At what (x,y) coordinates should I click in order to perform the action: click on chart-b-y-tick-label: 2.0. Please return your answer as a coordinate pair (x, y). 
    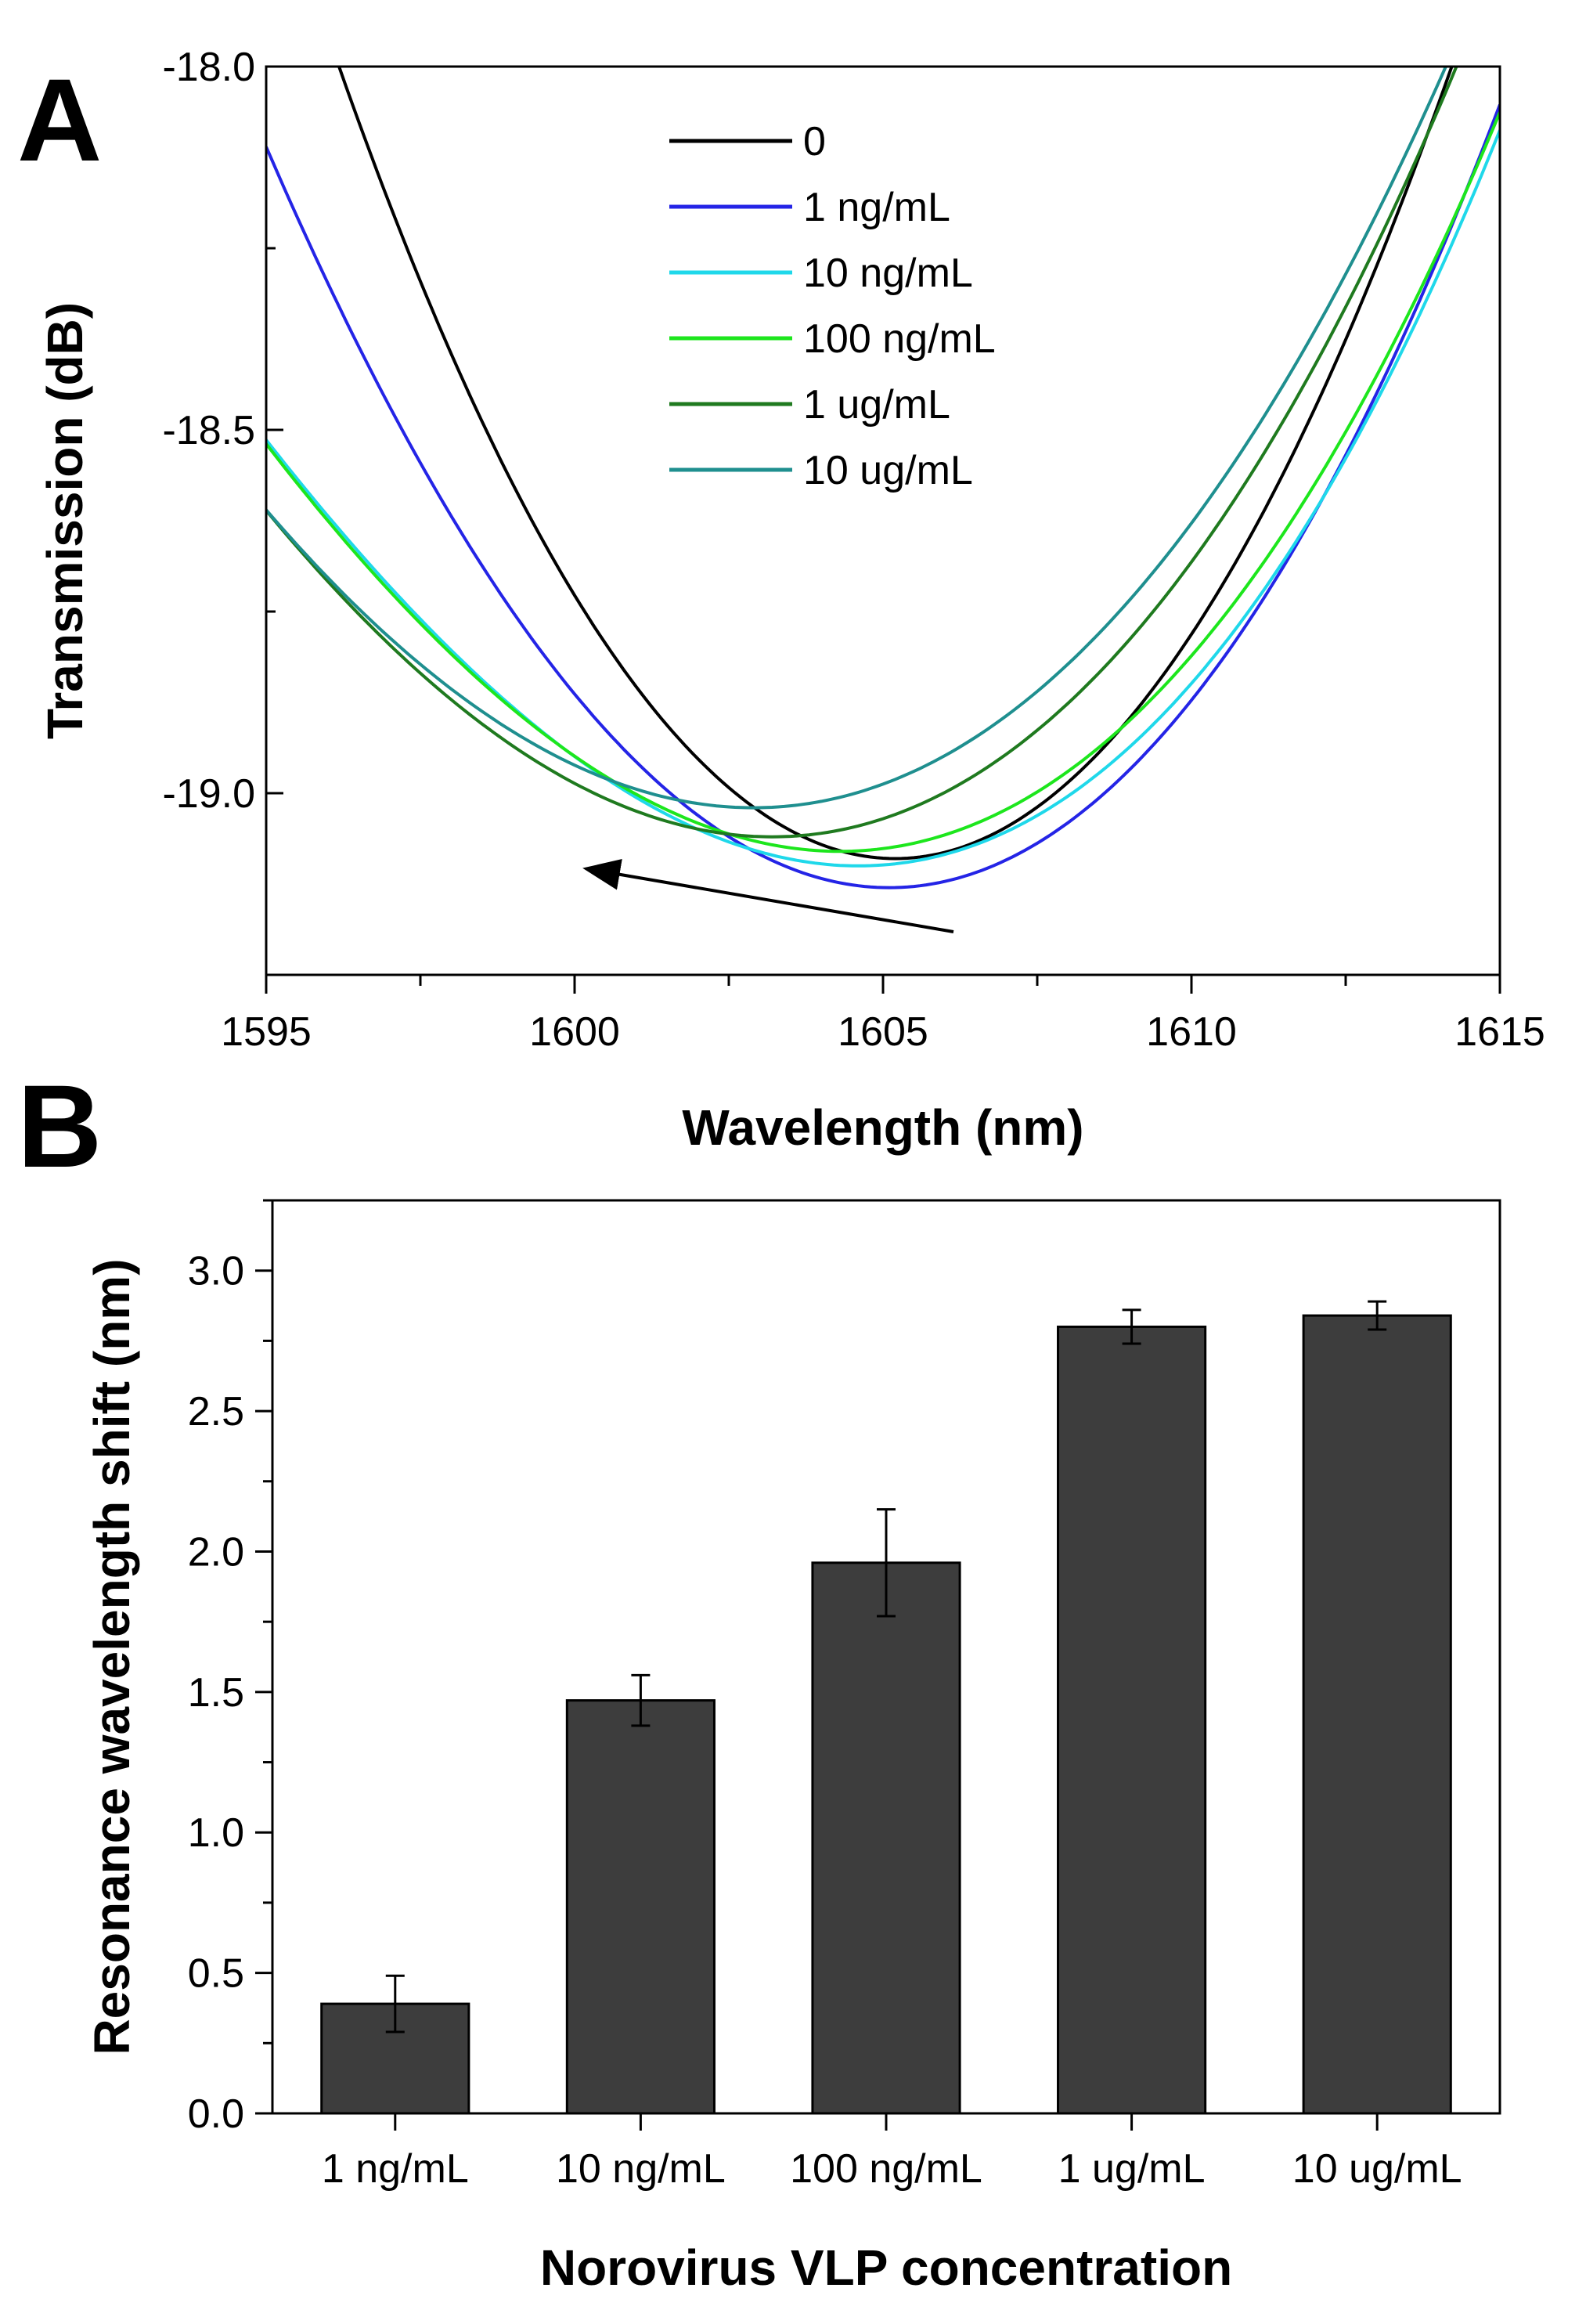
    Looking at the image, I should click on (216, 1552).